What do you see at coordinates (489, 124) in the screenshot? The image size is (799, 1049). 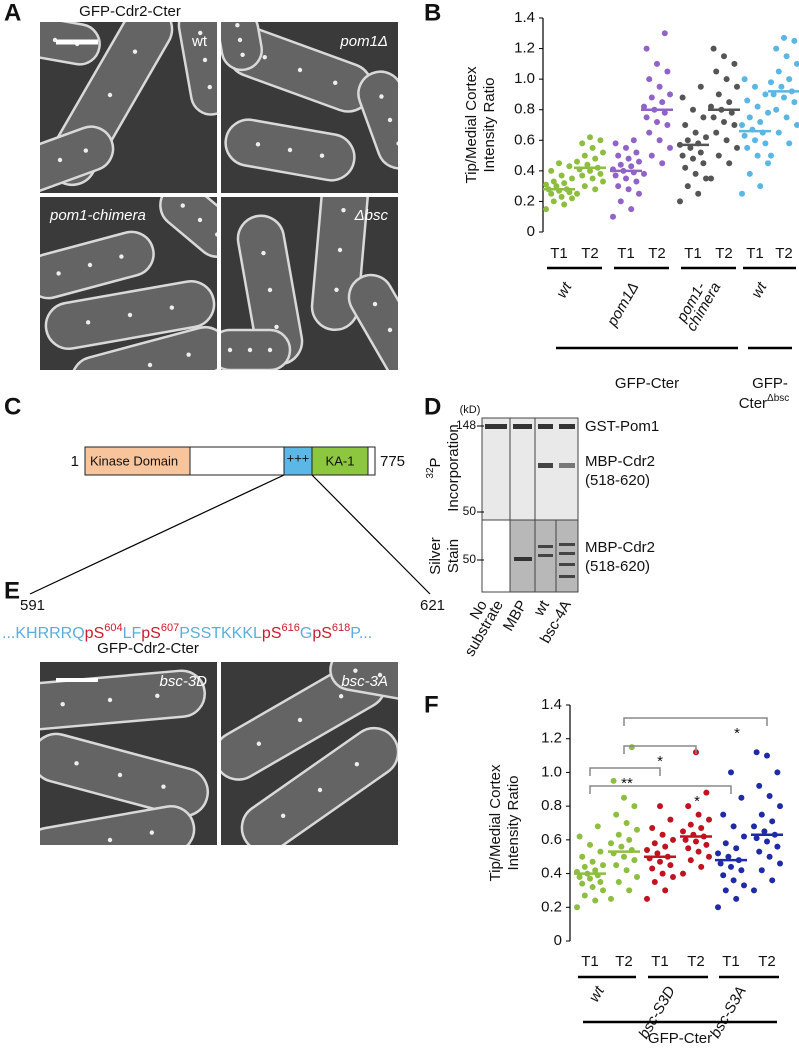 I see `y-axis-label: Intensity Ratio` at bounding box center [489, 124].